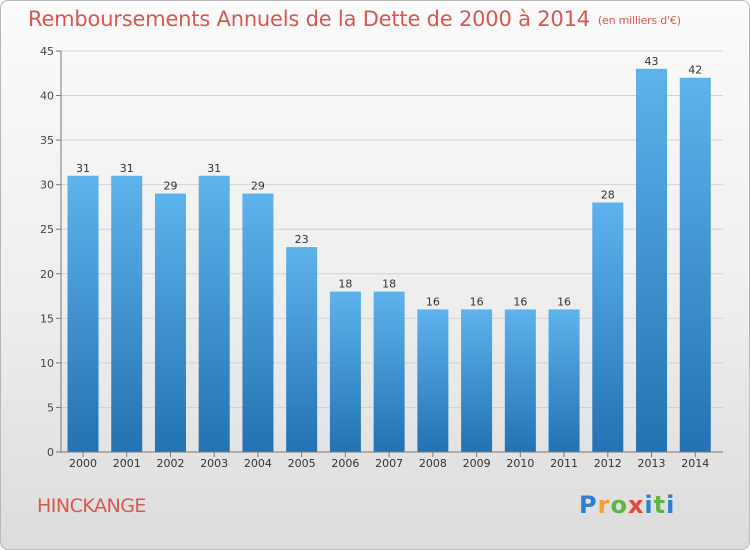 This screenshot has width=750, height=550. What do you see at coordinates (652, 61) in the screenshot?
I see `data-label: 43` at bounding box center [652, 61].